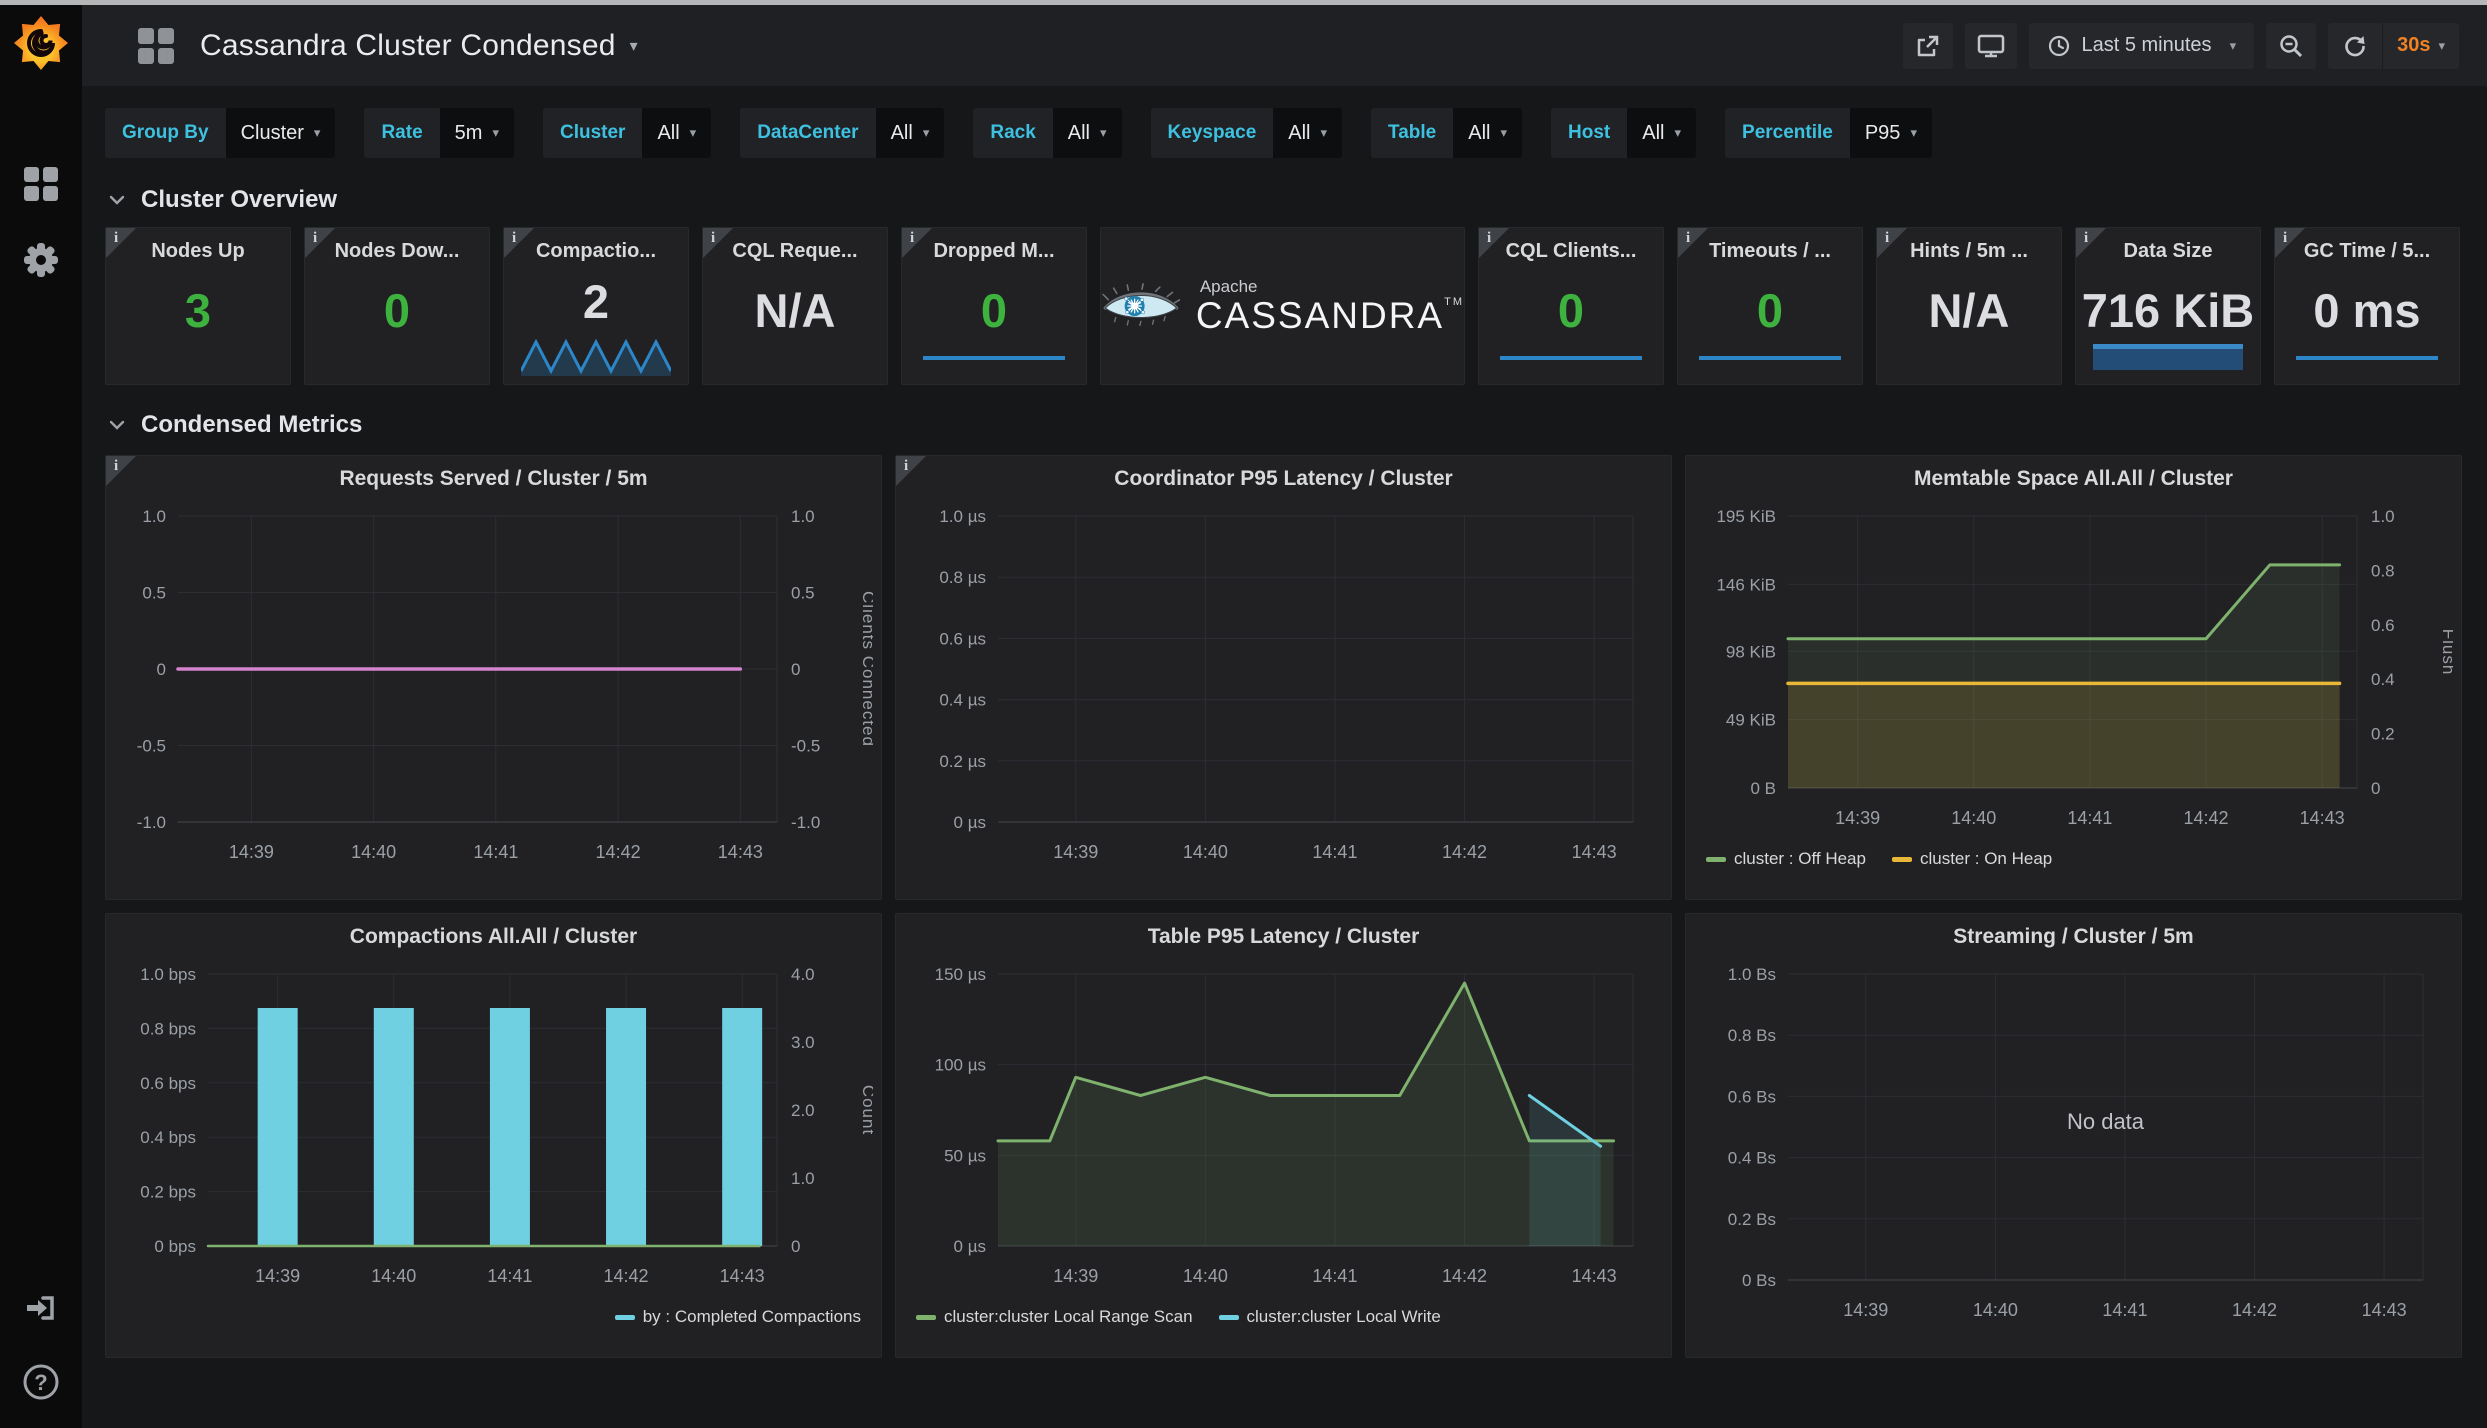  What do you see at coordinates (1283, 936) in the screenshot?
I see `panel-title: Table P95 Latency / Cluster` at bounding box center [1283, 936].